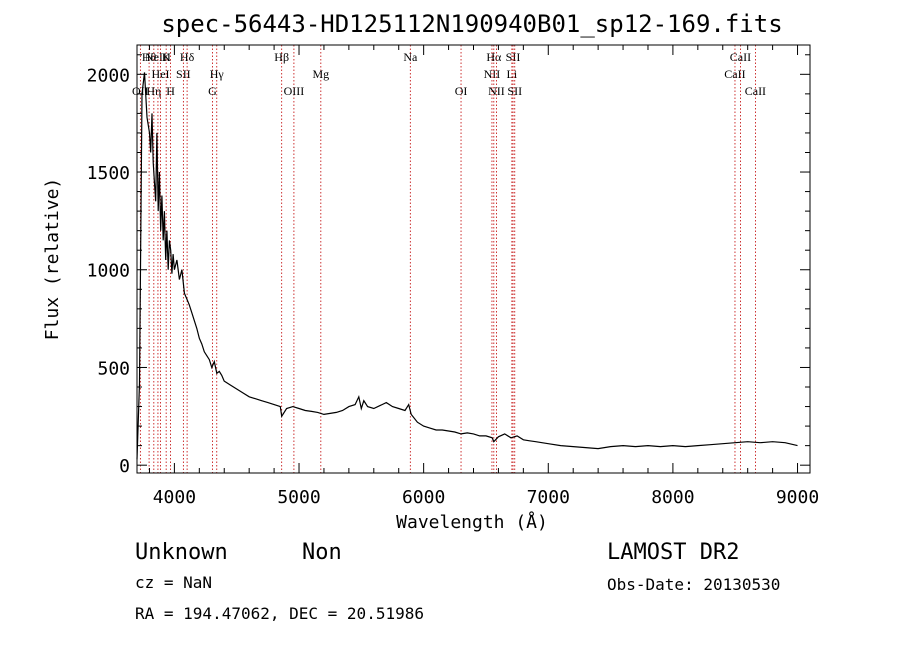  What do you see at coordinates (174, 497) in the screenshot?
I see `x-tick-label: 4000` at bounding box center [174, 497].